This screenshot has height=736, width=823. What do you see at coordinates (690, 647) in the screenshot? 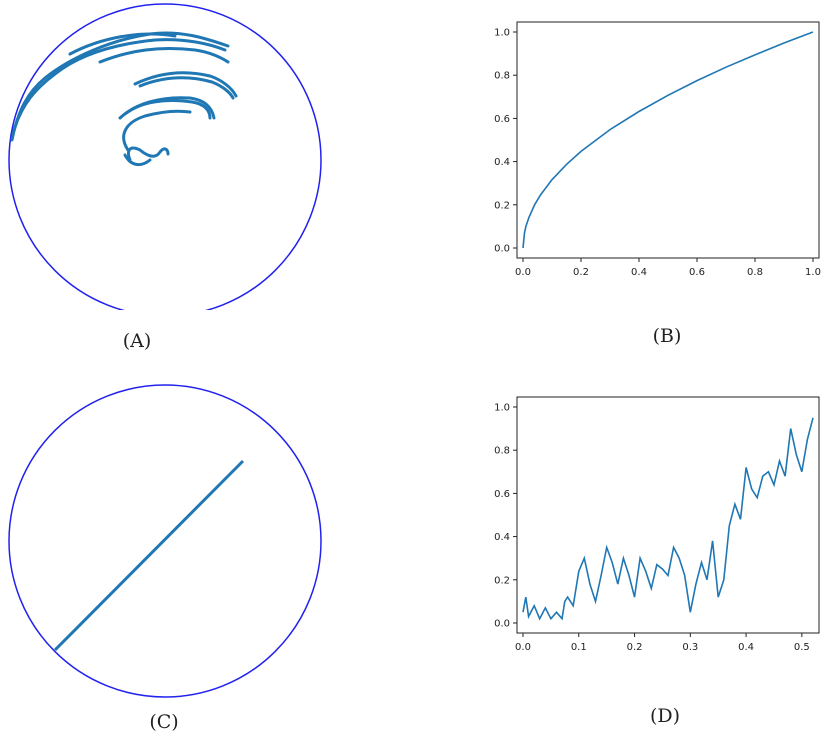
I see `x-tick-label: 0.3` at bounding box center [690, 647].